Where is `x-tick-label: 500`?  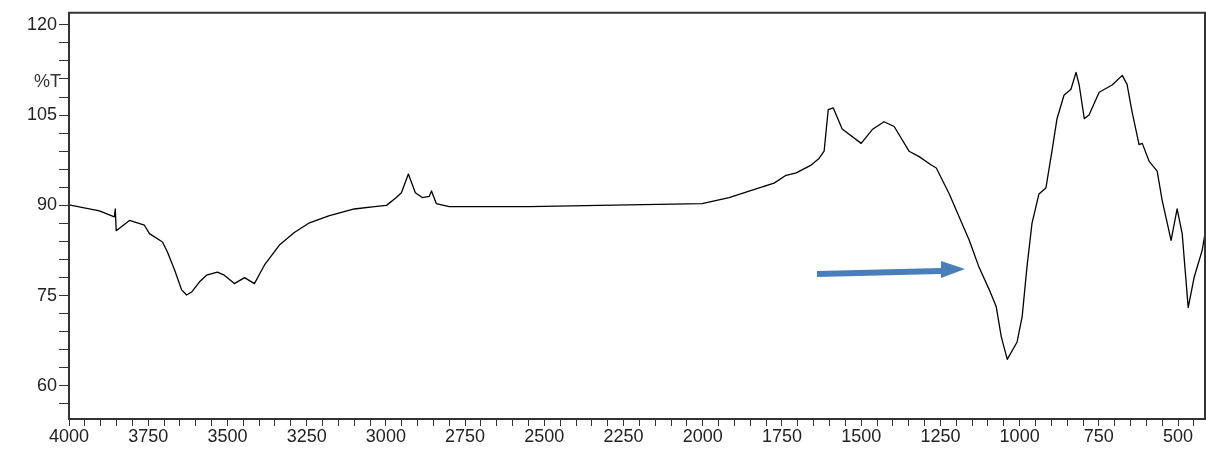
x-tick-label: 500 is located at coordinates (1178, 435).